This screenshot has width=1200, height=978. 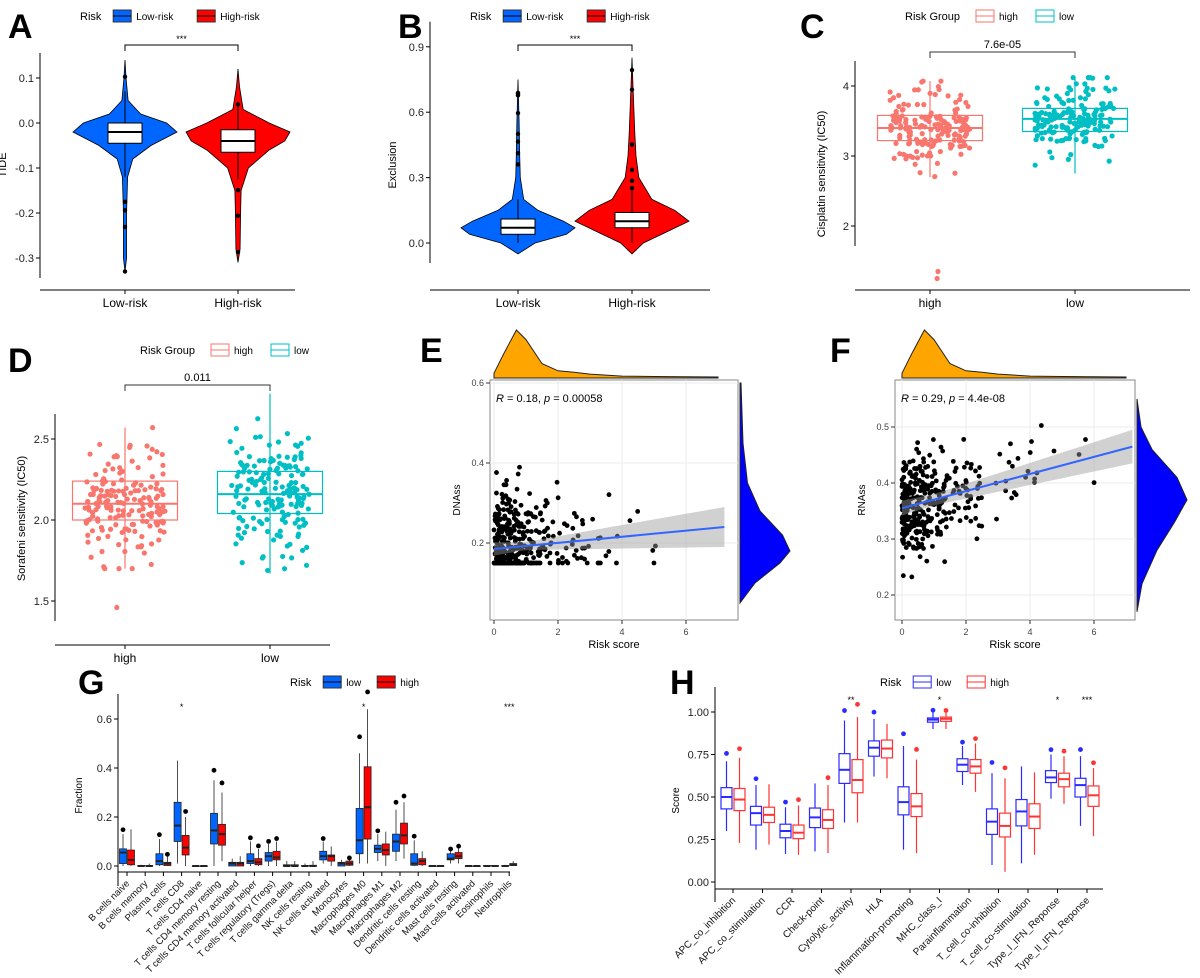 What do you see at coordinates (965, 632) in the screenshot?
I see `x-tick-label: 2` at bounding box center [965, 632].